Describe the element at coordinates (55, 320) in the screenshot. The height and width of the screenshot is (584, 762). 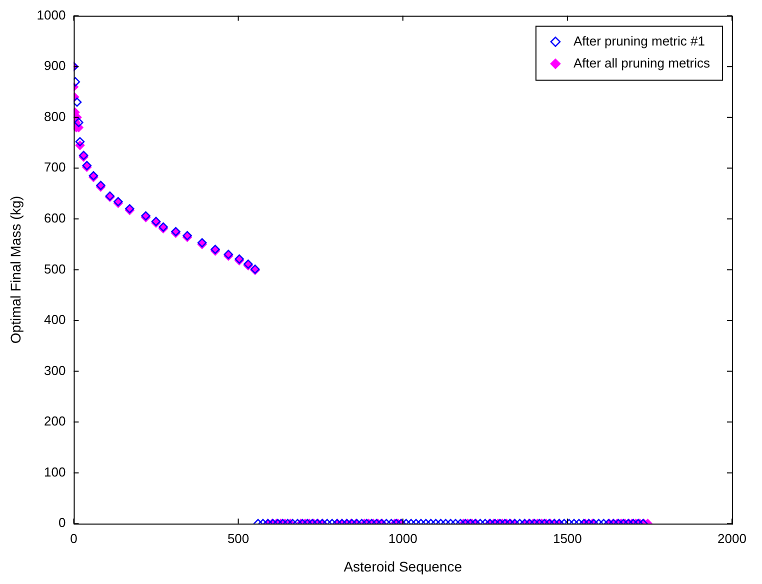
I see `y-tick-label: 400` at that location.